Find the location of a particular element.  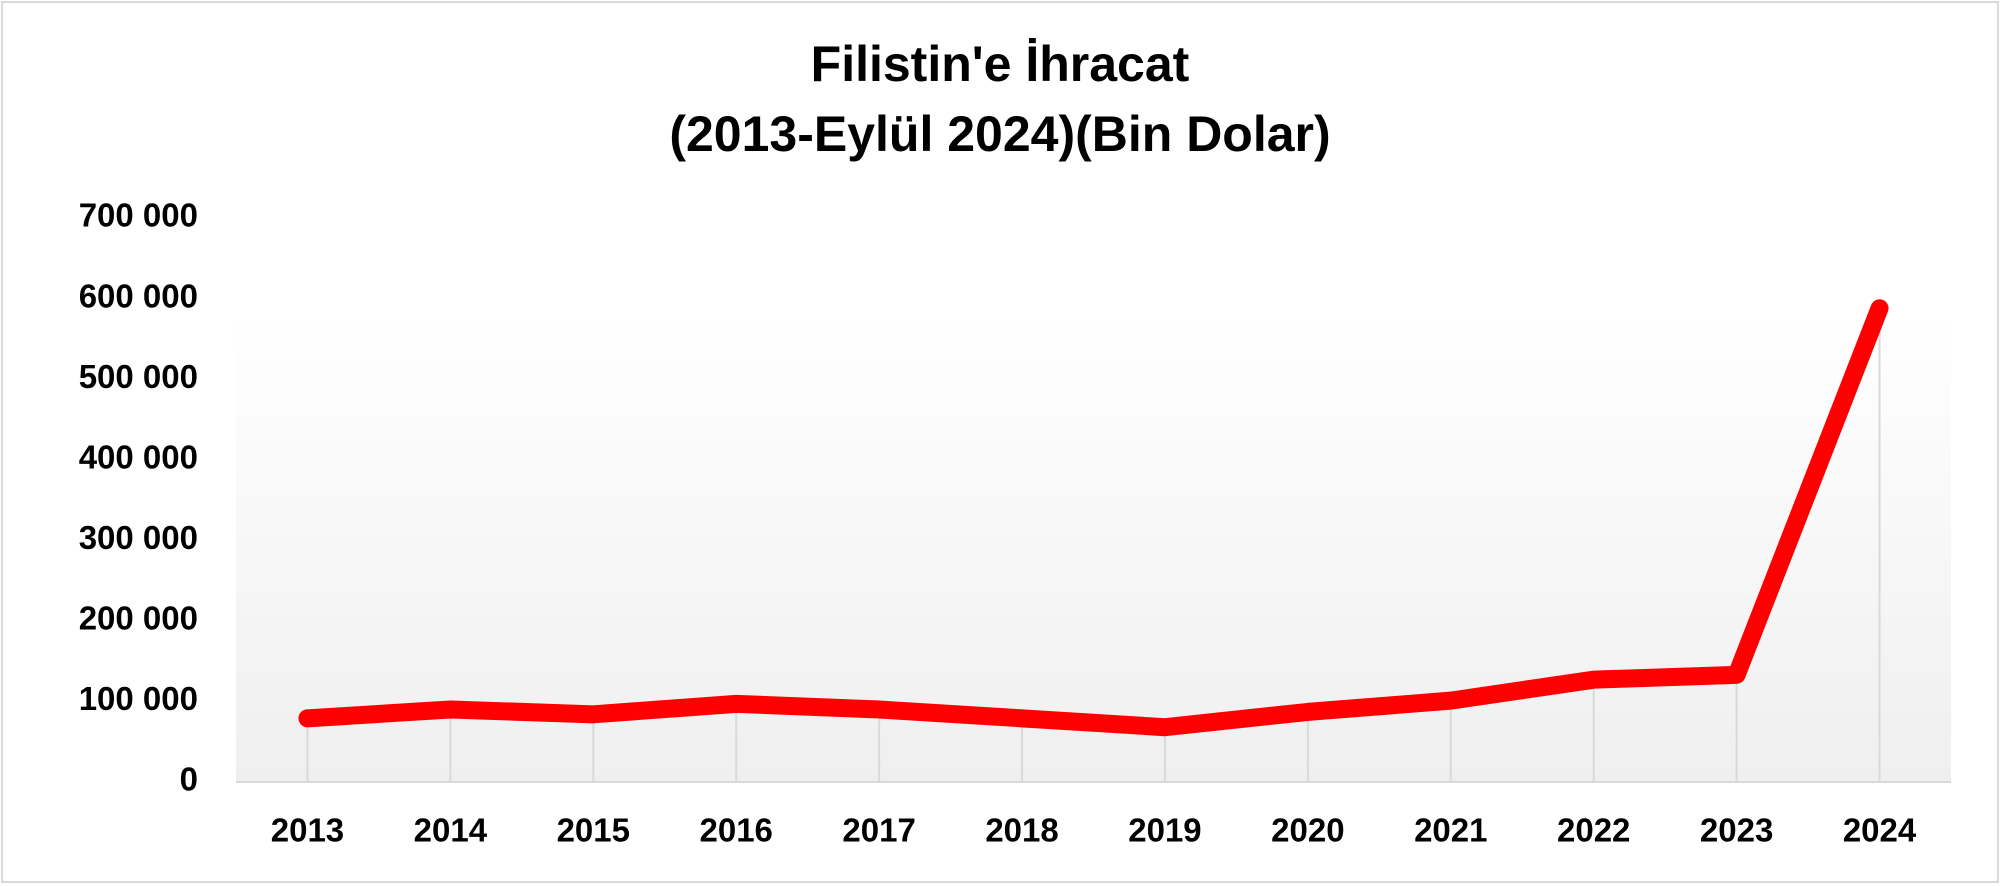

x-tick-label: 2014 is located at coordinates (451, 830).